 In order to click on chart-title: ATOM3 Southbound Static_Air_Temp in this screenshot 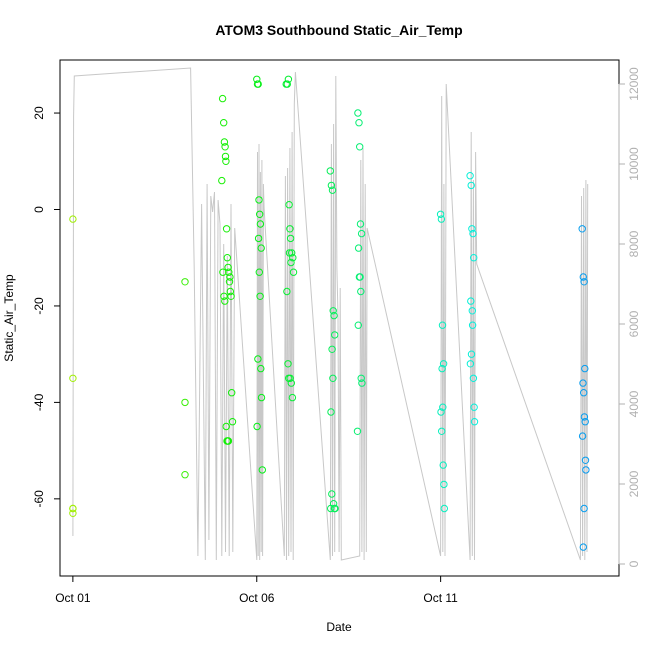, I will do `click(338, 30)`.